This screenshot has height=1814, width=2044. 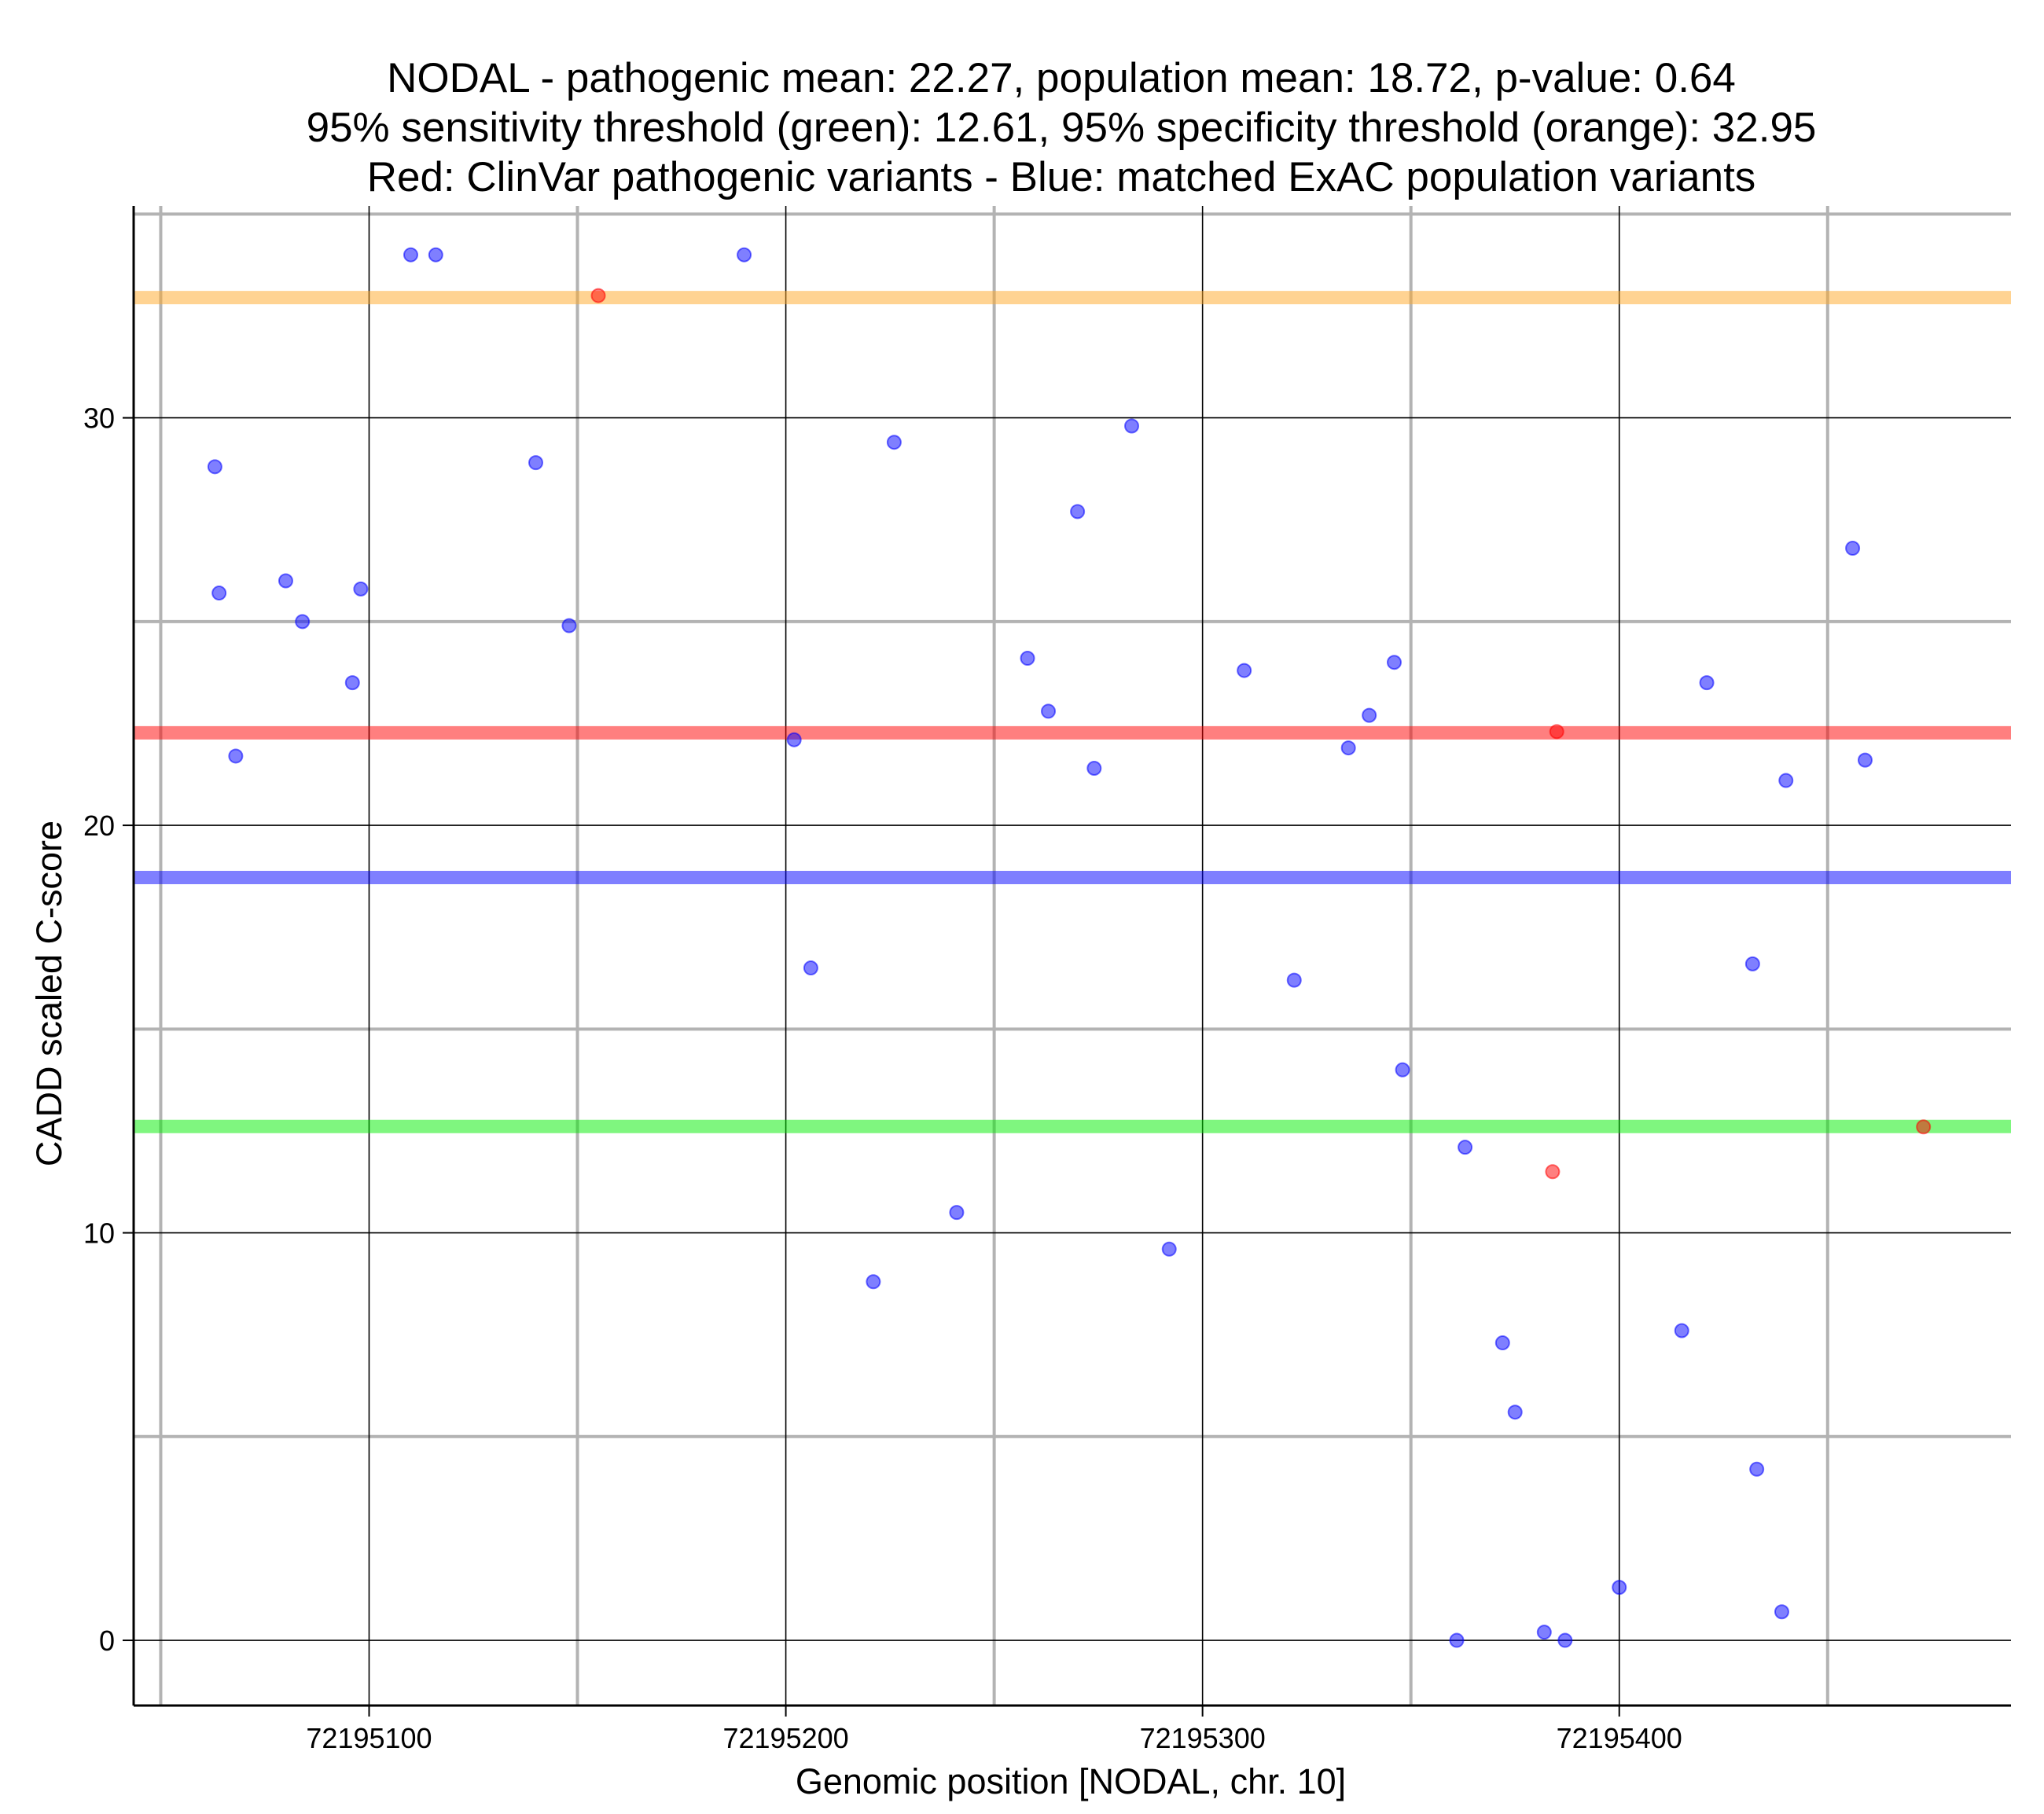 What do you see at coordinates (1071, 1781) in the screenshot?
I see `x-axis-title: Genomic position [NODAL, chr. 10]` at bounding box center [1071, 1781].